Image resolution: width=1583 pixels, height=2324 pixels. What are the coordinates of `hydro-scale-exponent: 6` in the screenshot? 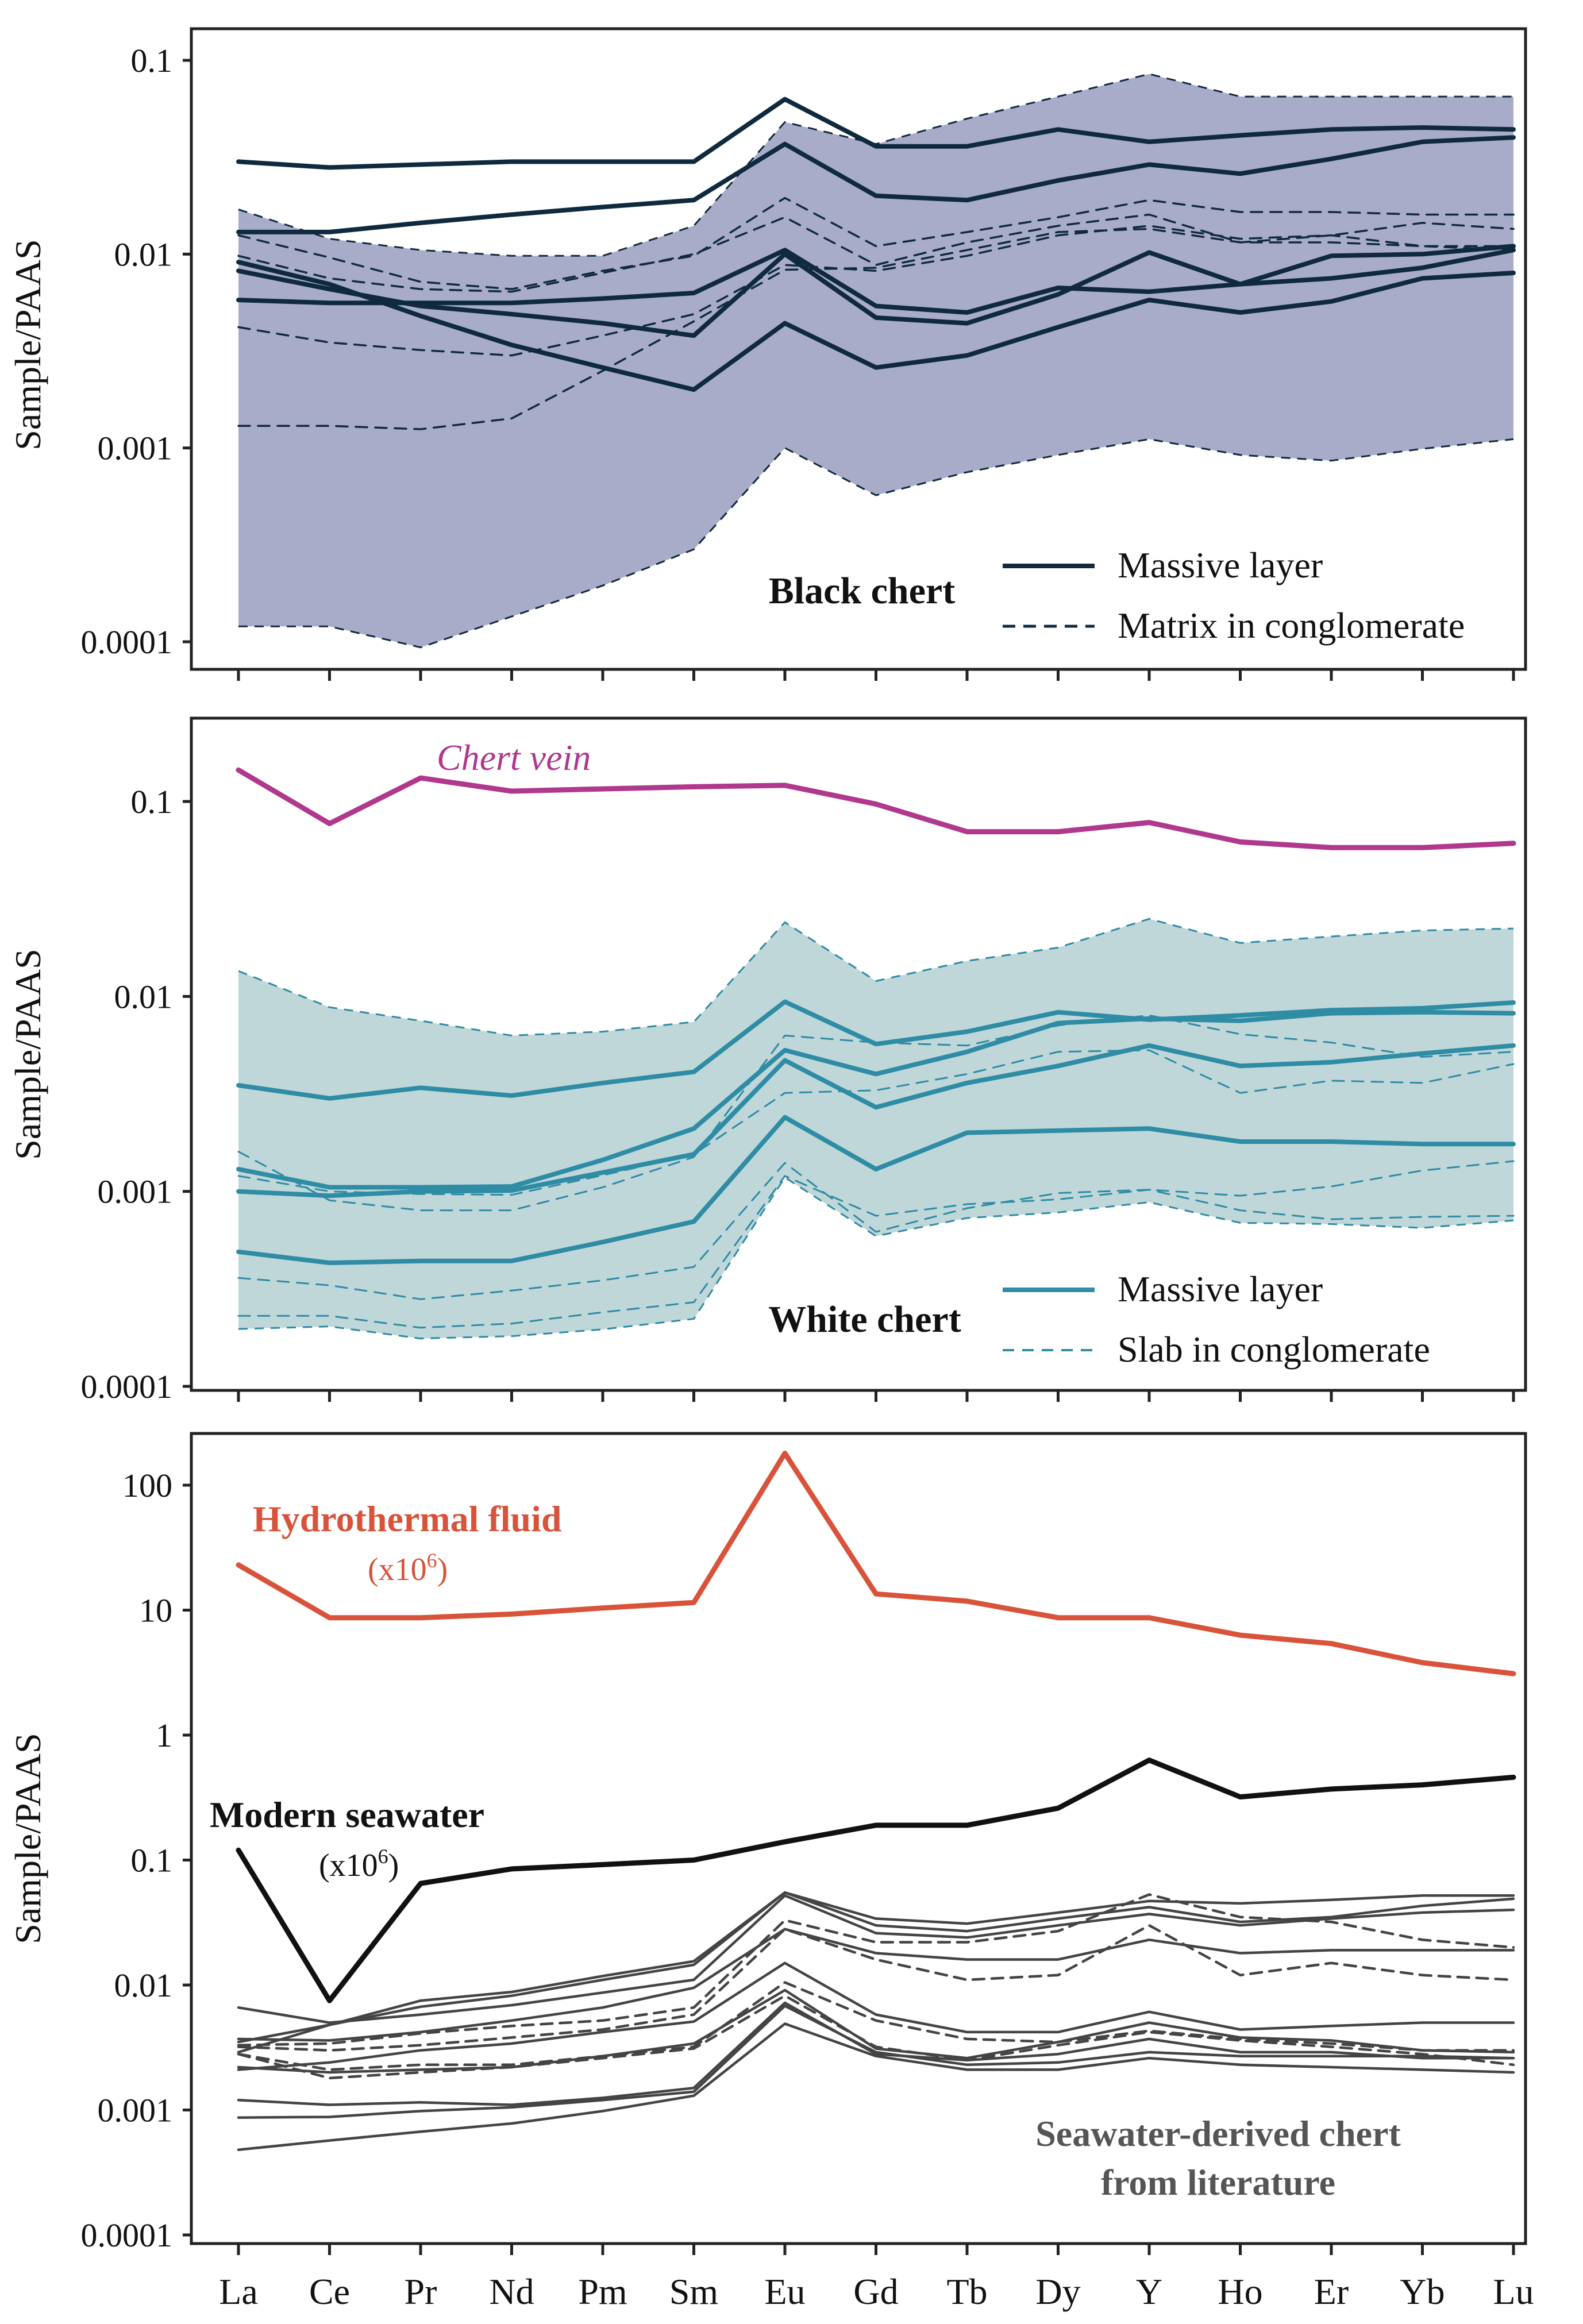 It's located at (432, 1560).